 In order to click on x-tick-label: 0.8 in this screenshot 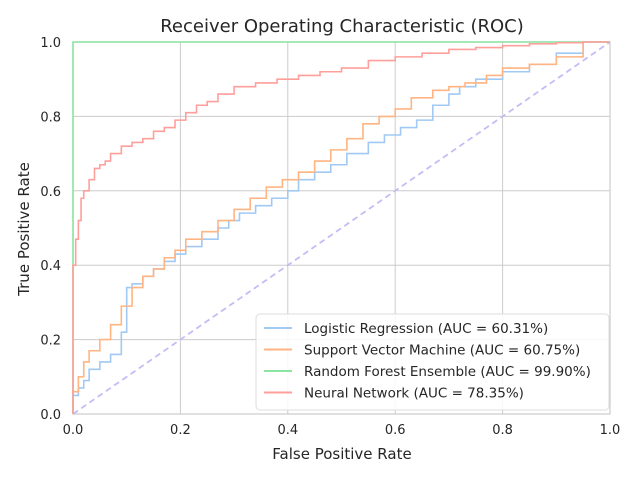, I will do `click(502, 430)`.